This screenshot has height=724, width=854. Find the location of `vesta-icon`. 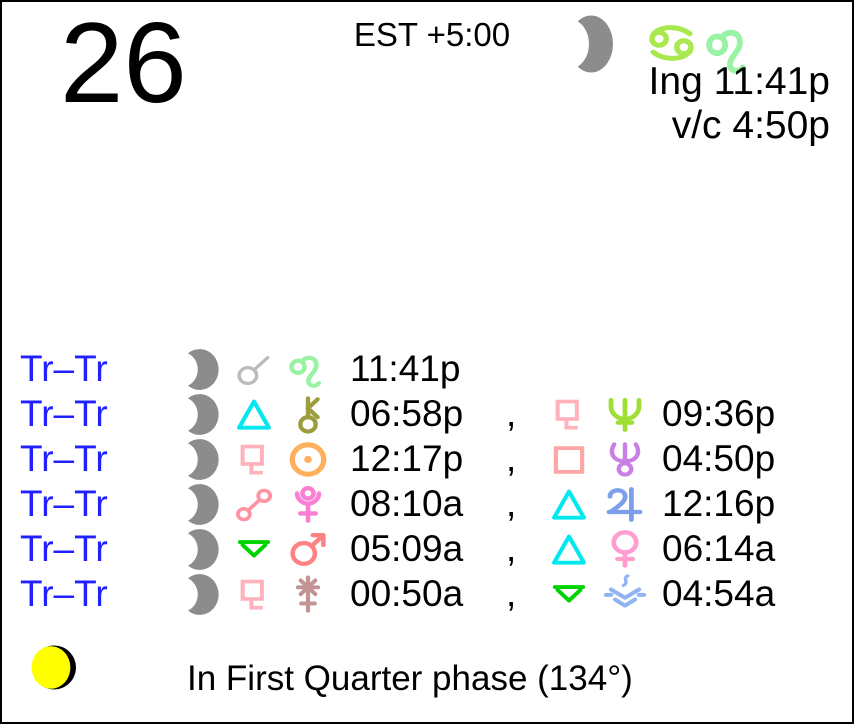

vesta-icon is located at coordinates (625, 594).